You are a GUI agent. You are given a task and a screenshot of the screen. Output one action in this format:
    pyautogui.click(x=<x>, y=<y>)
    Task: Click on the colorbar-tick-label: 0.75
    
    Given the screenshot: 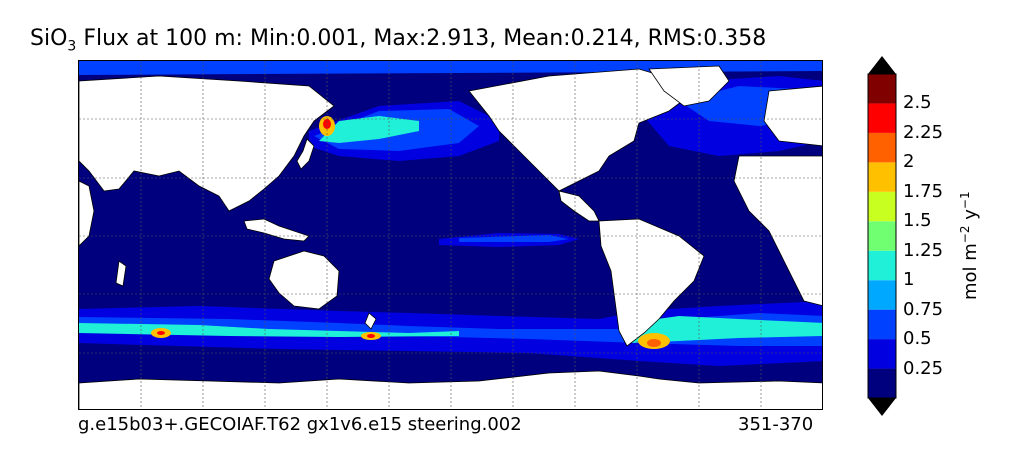 What is the action you would take?
    pyautogui.click(x=923, y=309)
    